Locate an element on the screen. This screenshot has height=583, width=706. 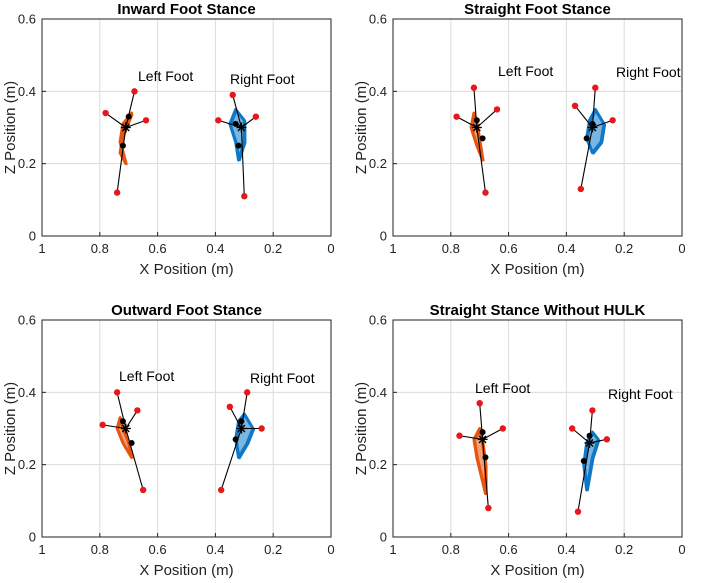
left-foot-trace-edge is located at coordinates (478, 137).